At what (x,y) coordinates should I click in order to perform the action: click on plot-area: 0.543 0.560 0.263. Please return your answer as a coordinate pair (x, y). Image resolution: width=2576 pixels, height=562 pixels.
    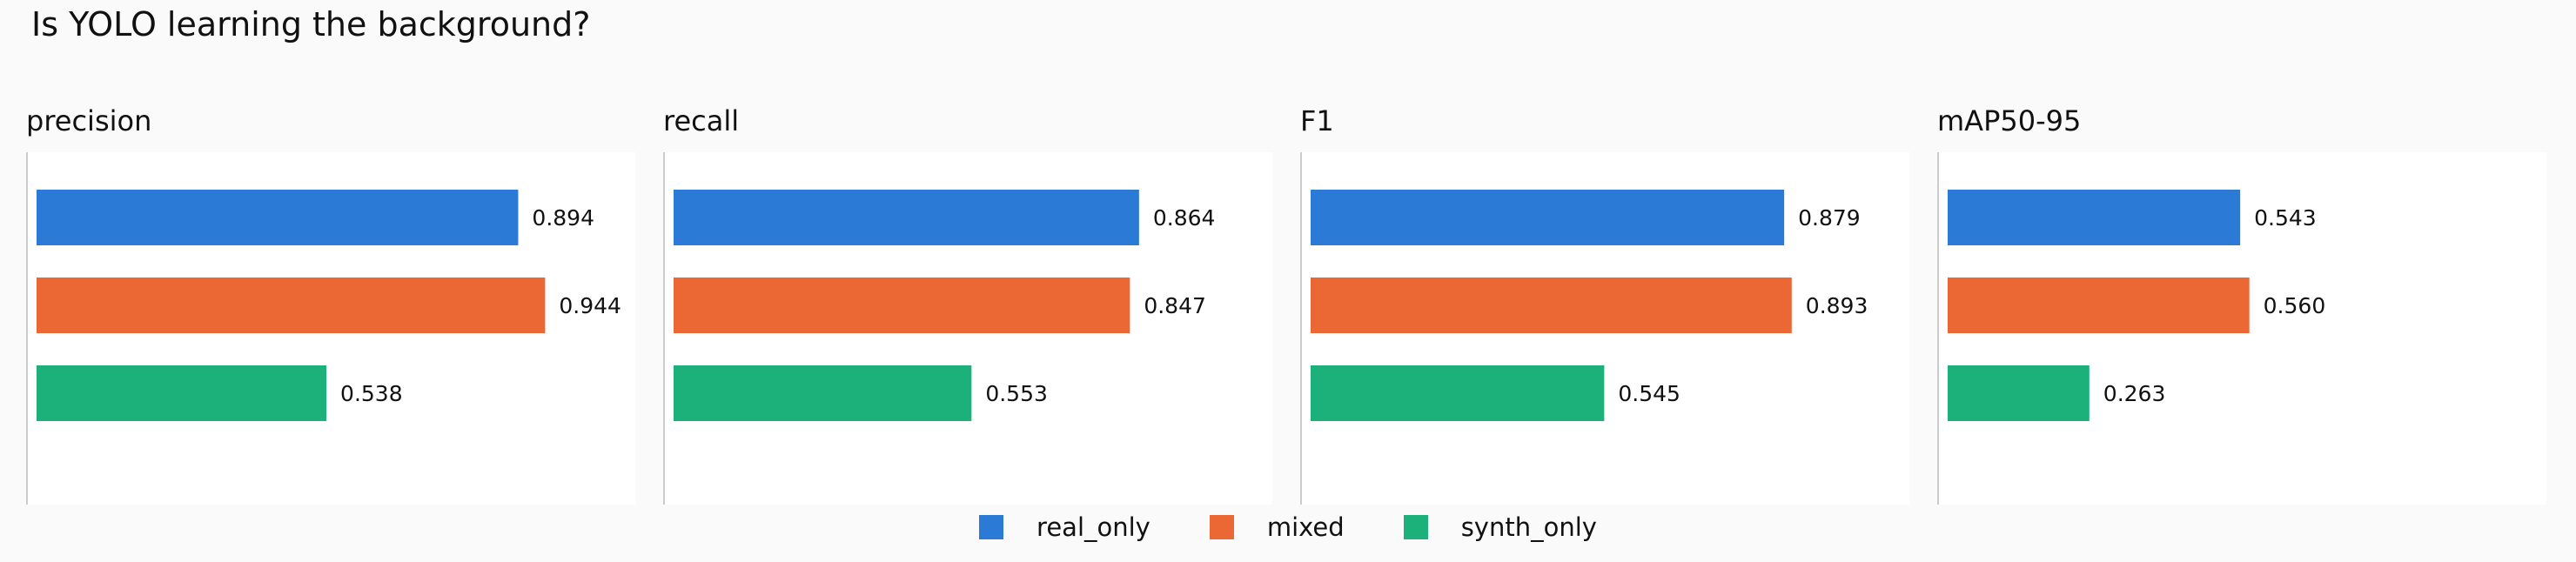
    Looking at the image, I should click on (2241, 328).